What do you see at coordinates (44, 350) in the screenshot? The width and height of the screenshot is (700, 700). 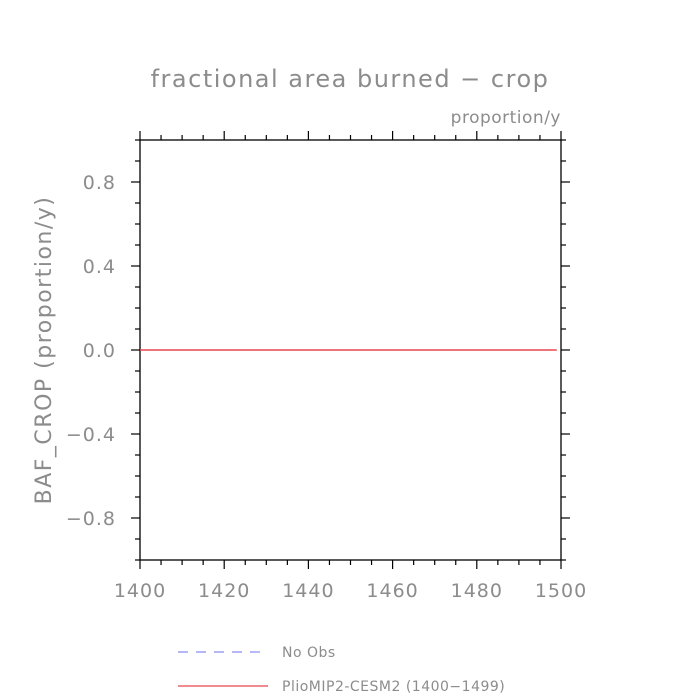 I see `y-axis-label: BAF_CROP (proportion/y)` at bounding box center [44, 350].